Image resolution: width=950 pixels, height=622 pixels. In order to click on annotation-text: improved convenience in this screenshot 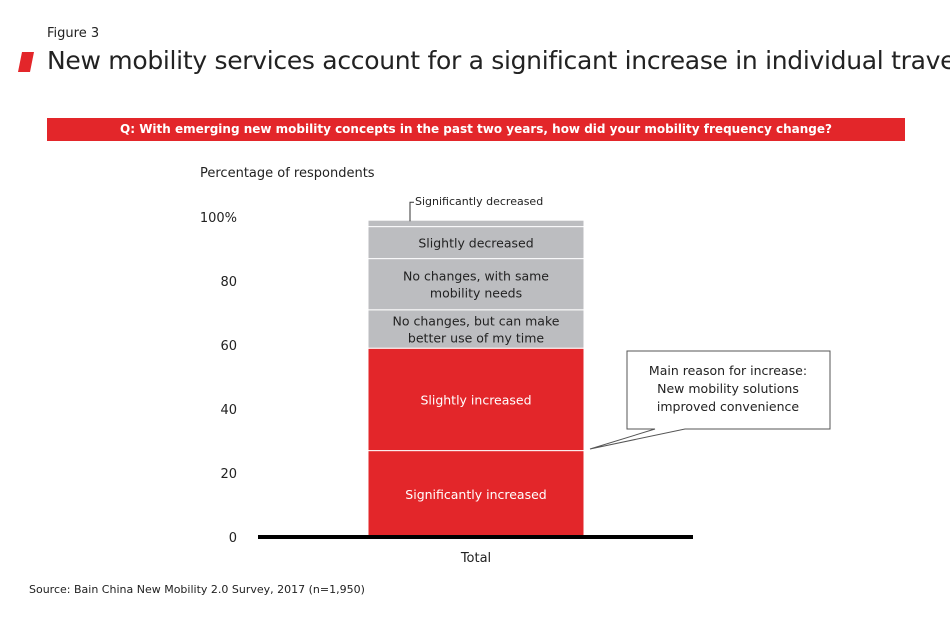, I will do `click(728, 406)`.